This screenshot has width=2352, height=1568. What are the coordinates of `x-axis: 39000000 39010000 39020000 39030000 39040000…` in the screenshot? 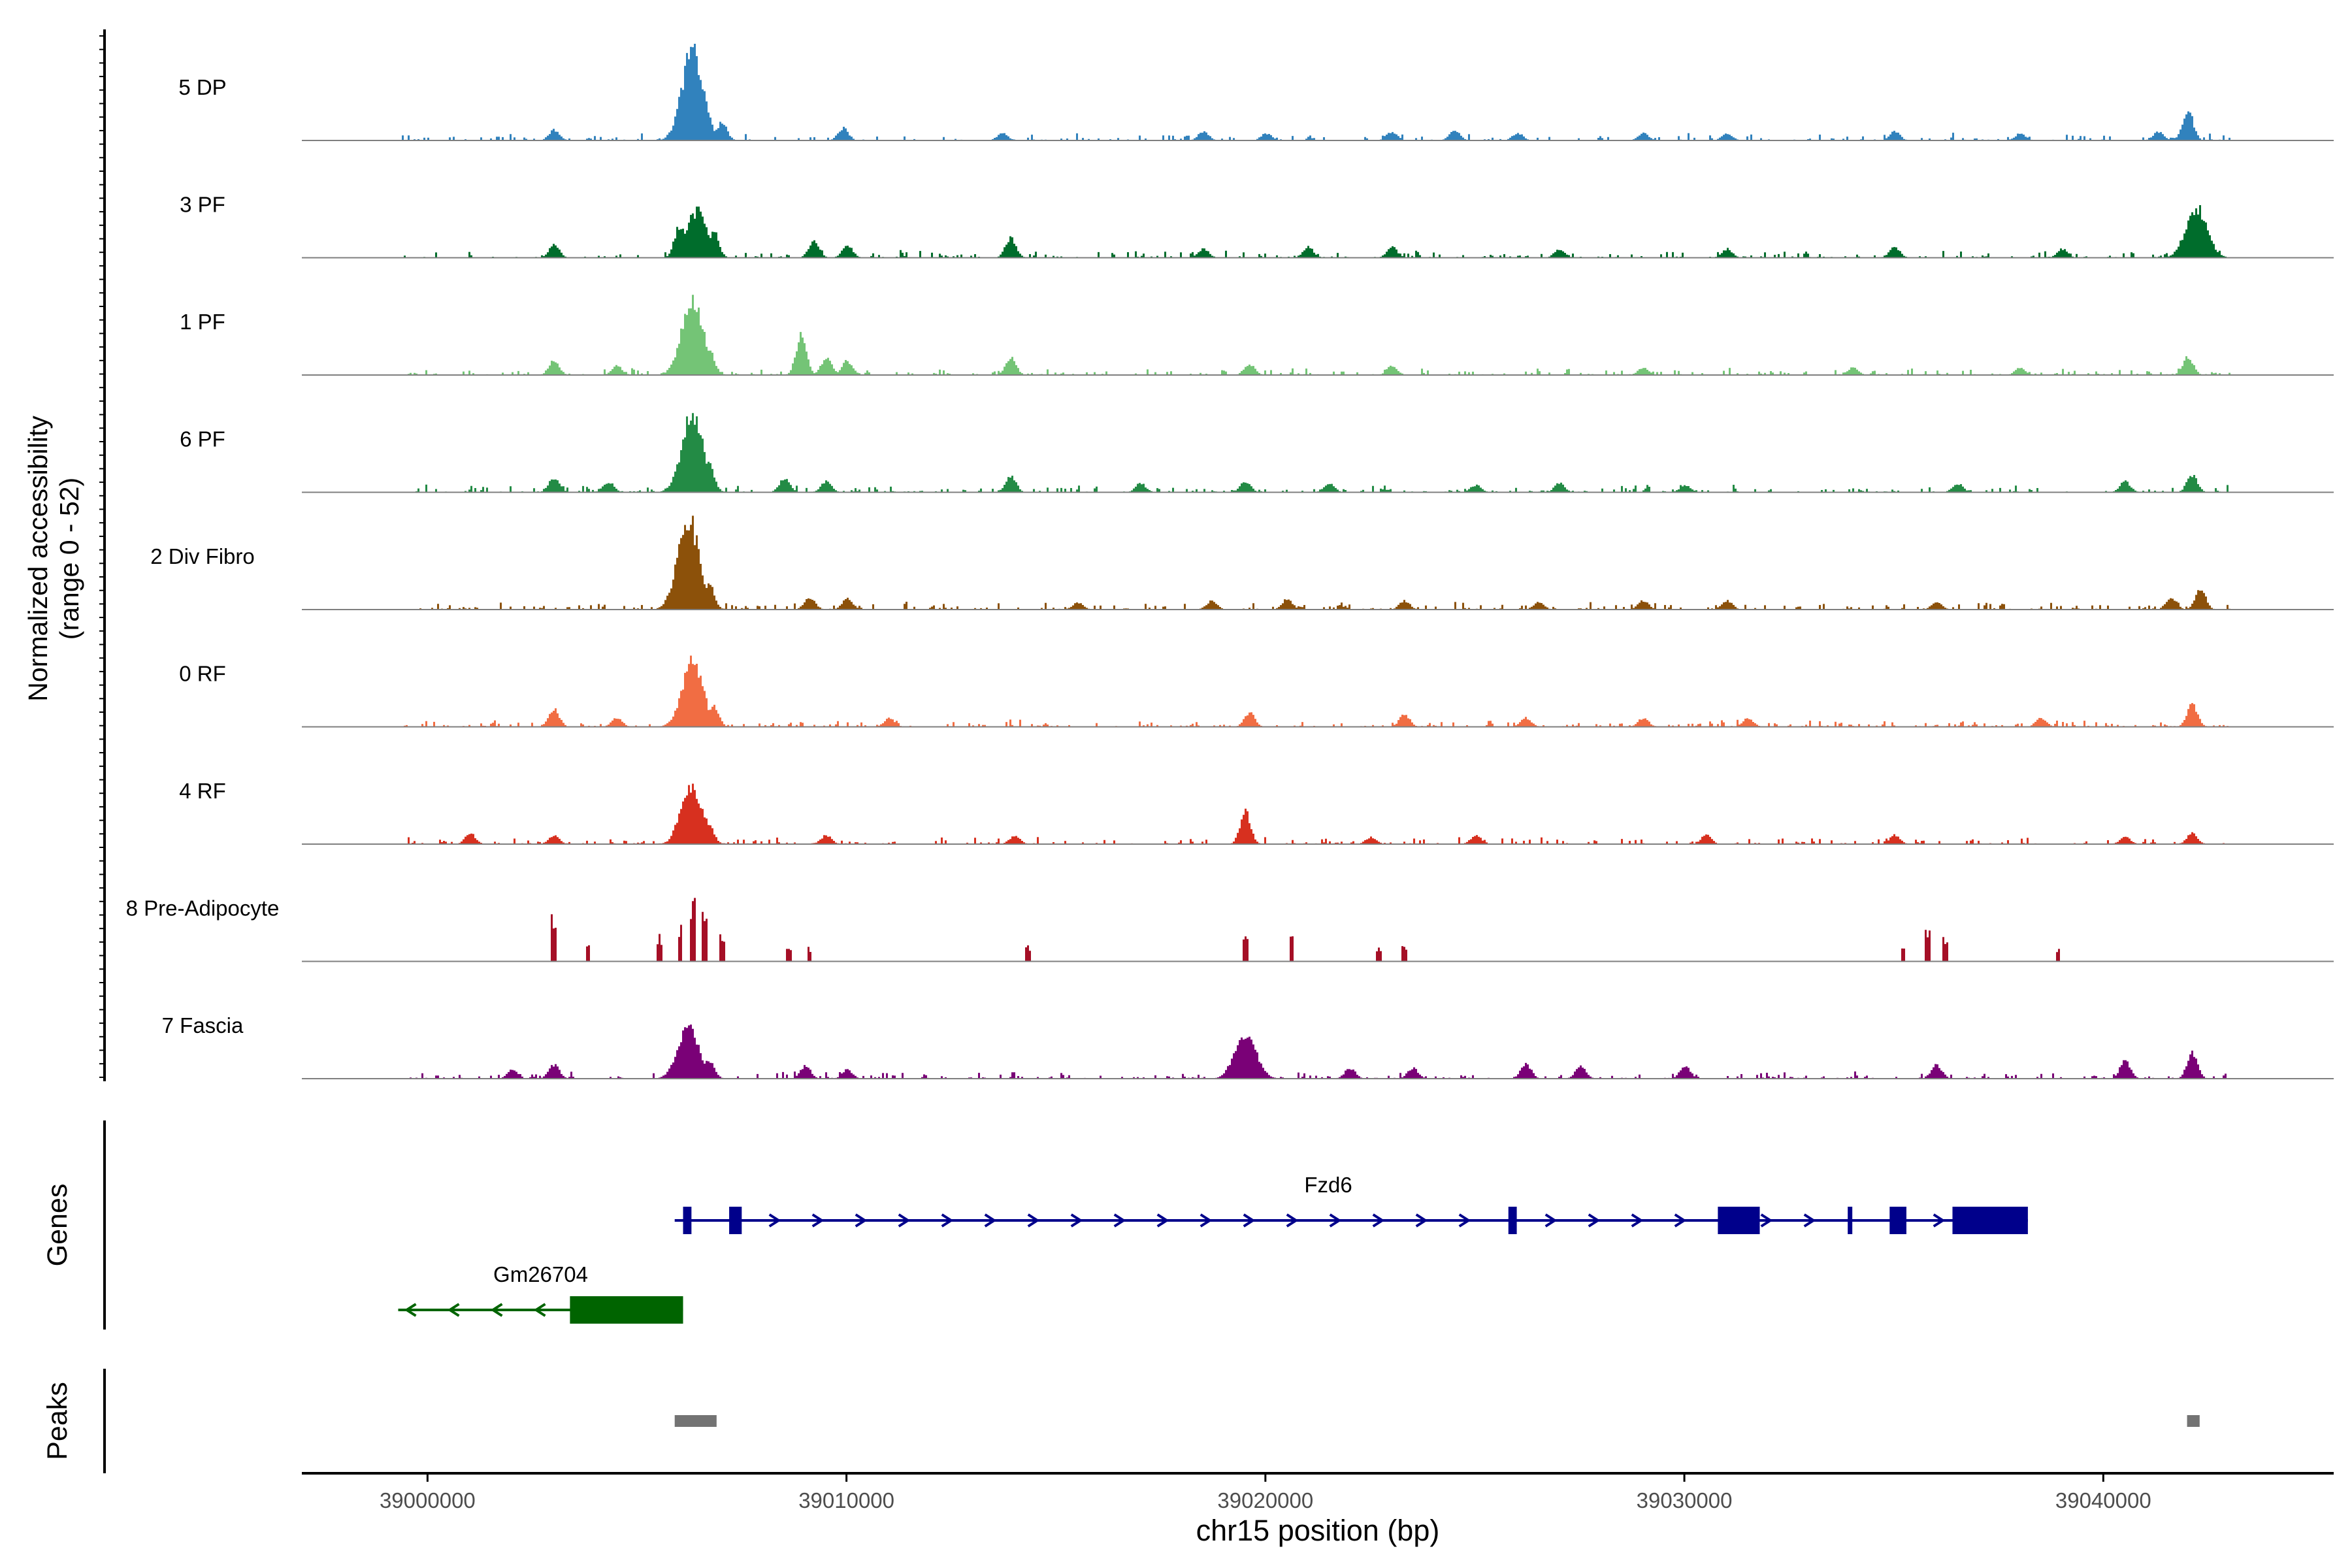 It's located at (1318, 1509).